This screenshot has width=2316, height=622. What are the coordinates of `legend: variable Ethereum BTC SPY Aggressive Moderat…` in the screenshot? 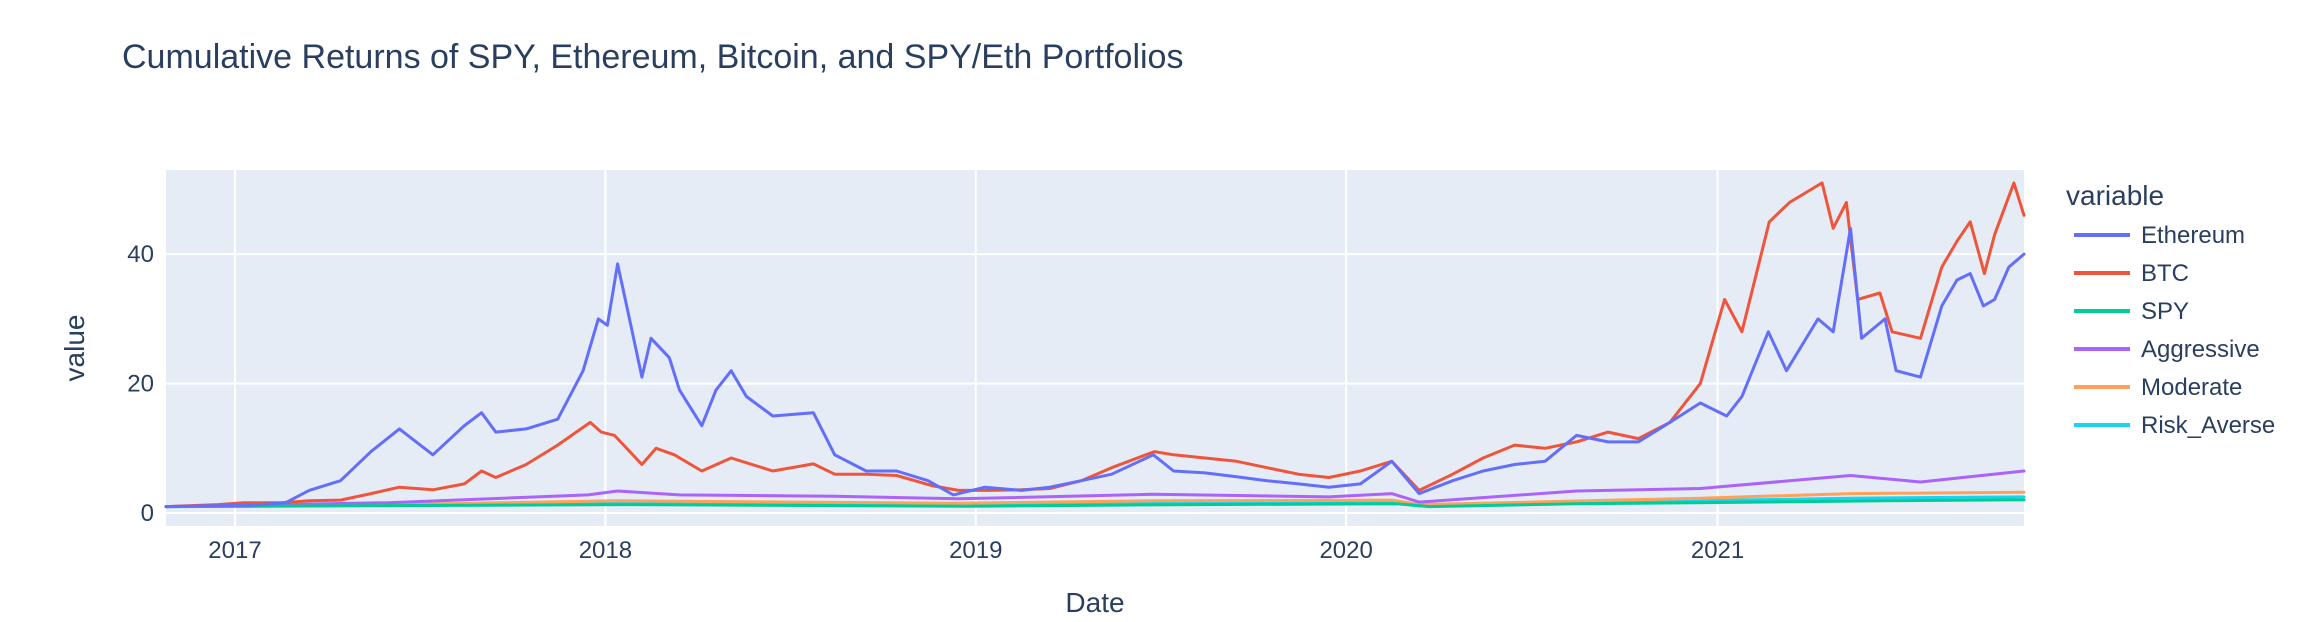 It's located at (2170, 309).